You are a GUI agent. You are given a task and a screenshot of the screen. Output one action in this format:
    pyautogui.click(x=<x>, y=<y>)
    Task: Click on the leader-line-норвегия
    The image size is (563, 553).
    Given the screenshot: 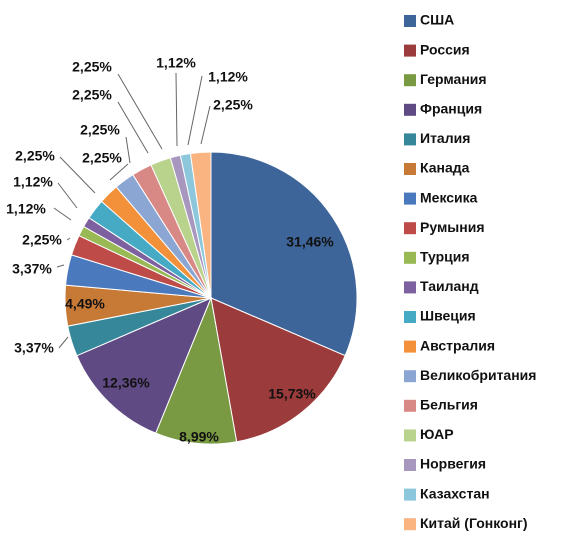 What is the action you would take?
    pyautogui.click(x=176, y=109)
    